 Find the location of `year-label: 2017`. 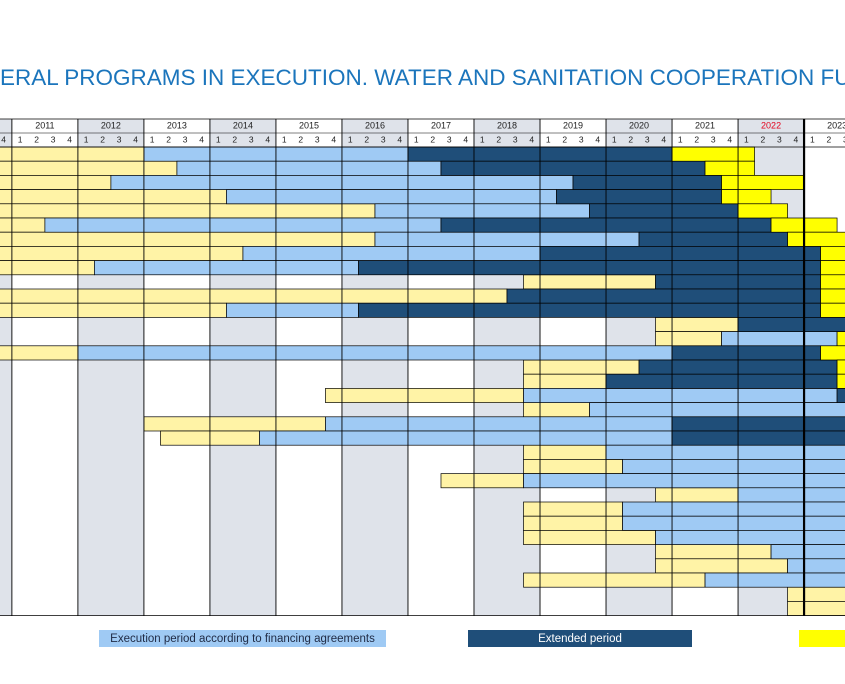

year-label: 2017 is located at coordinates (441, 125).